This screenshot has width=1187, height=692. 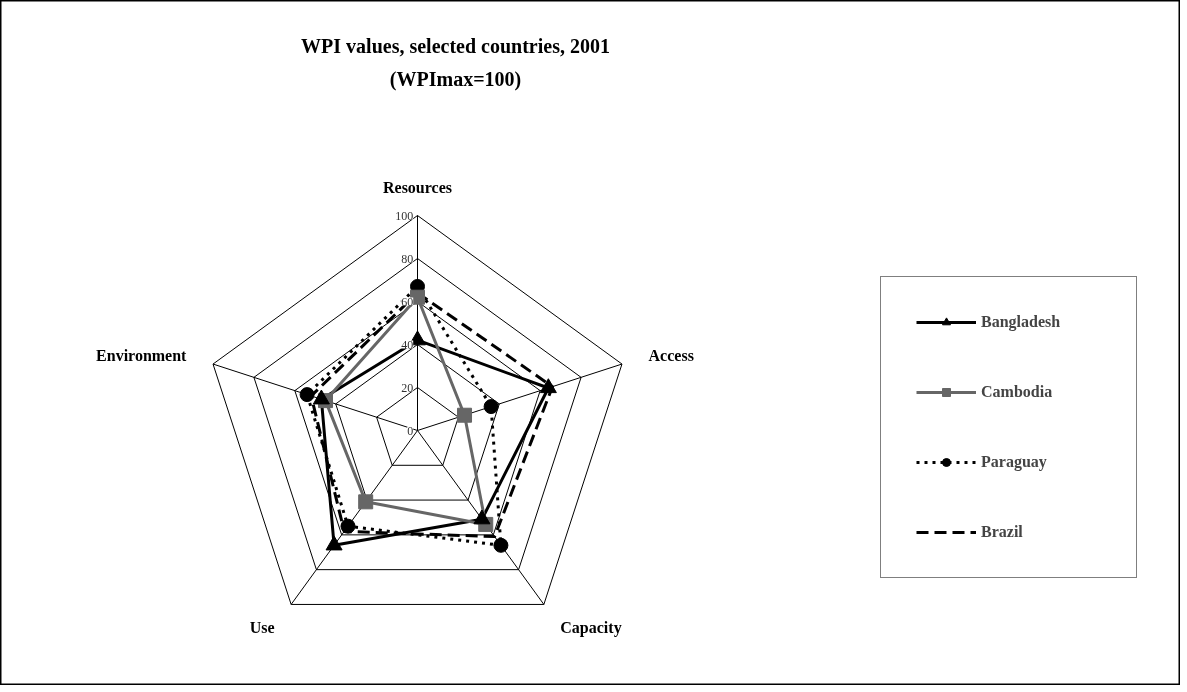 I want to click on y-tick-label: 40, so click(x=407, y=344).